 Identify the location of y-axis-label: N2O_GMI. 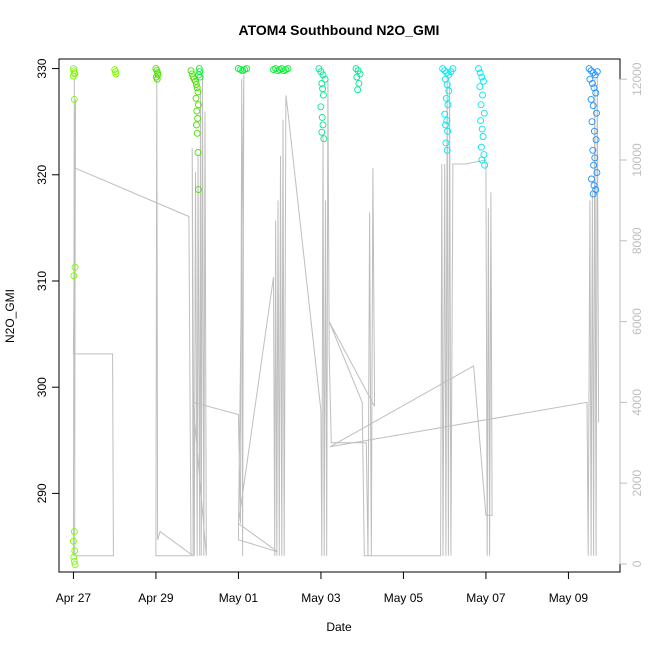
(10, 316).